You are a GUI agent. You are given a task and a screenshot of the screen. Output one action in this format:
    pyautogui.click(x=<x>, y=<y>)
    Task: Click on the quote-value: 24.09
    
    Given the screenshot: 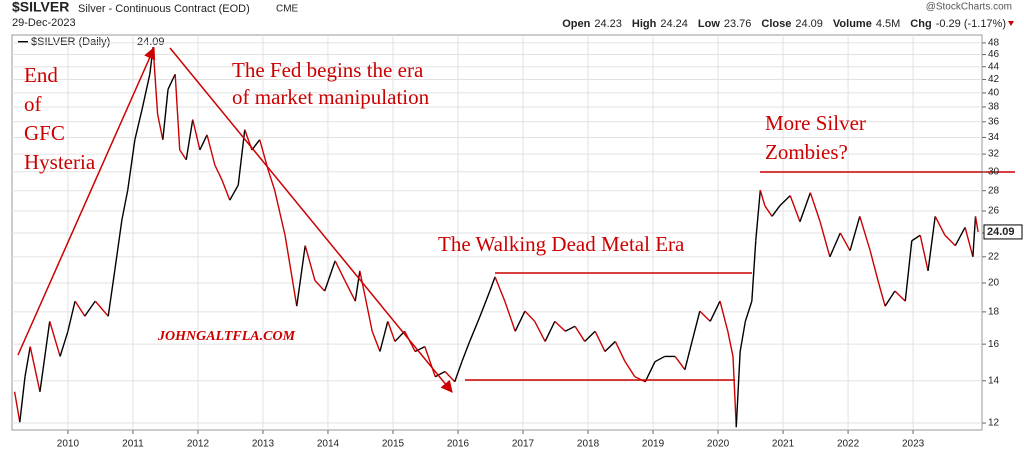 What is the action you would take?
    pyautogui.click(x=809, y=24)
    